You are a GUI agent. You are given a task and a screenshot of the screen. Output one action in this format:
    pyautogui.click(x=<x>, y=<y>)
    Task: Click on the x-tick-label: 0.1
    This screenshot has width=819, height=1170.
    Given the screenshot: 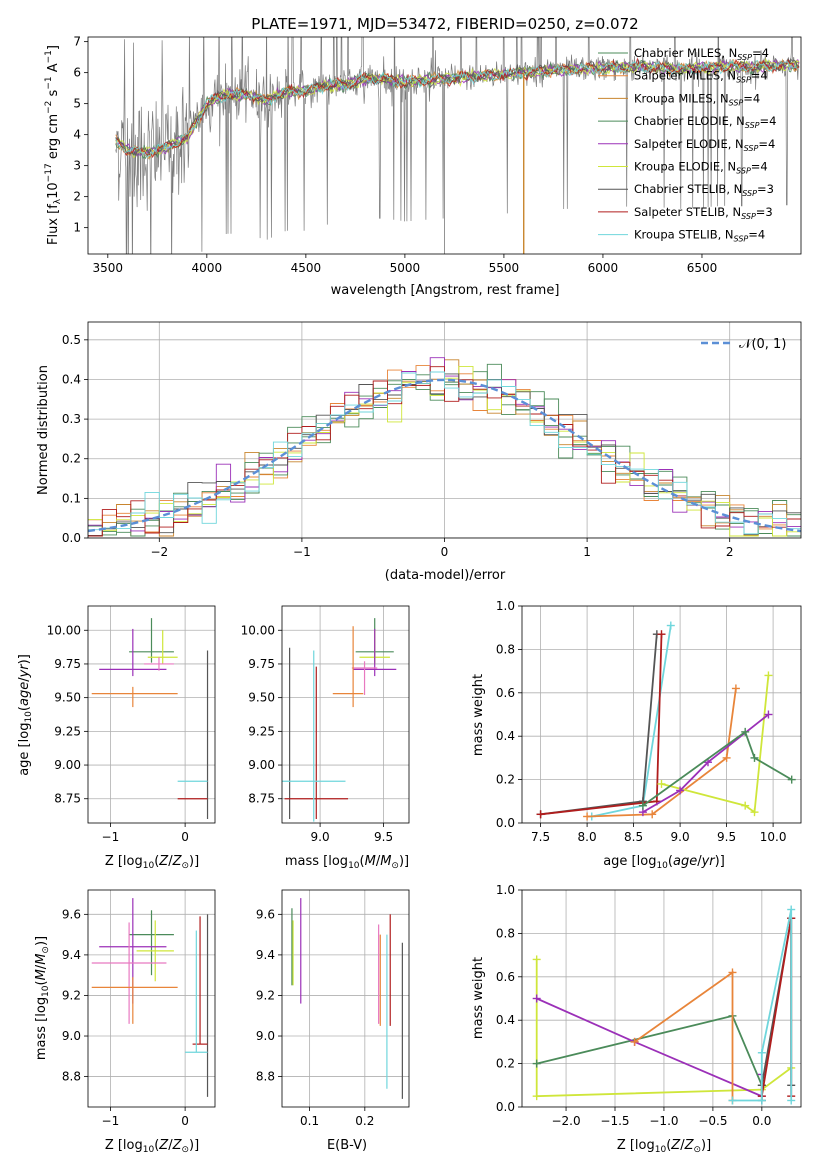 What is the action you would take?
    pyautogui.click(x=309, y=1121)
    